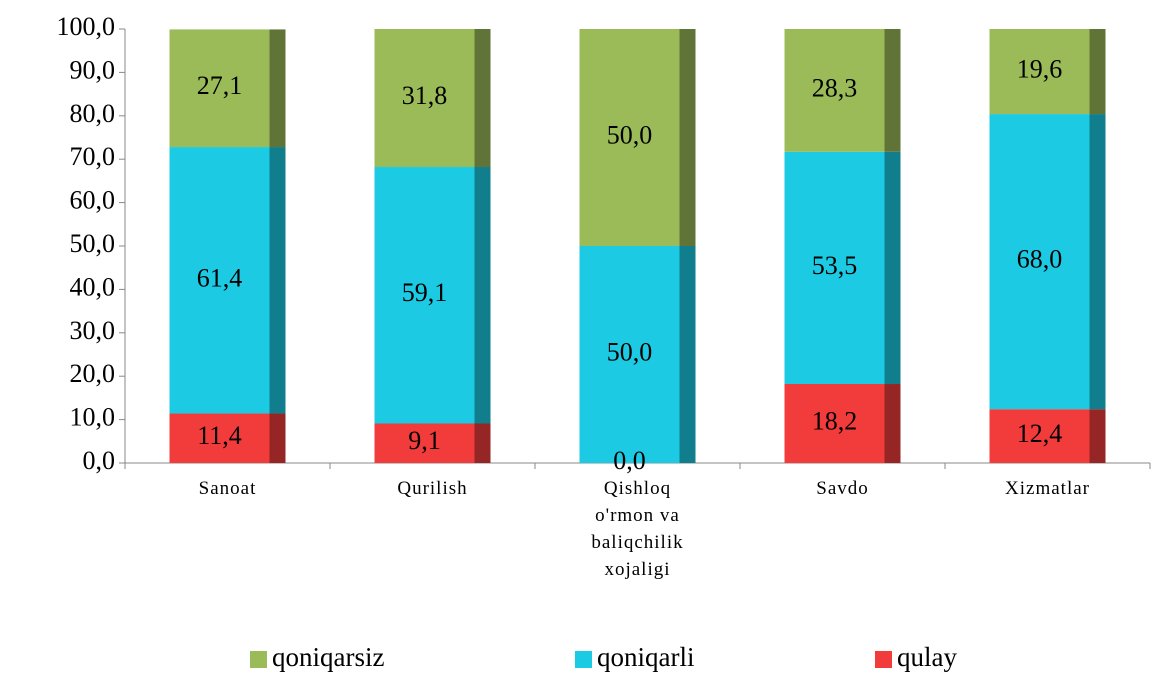  I want to click on y-tick-label: 60,0, so click(93, 200).